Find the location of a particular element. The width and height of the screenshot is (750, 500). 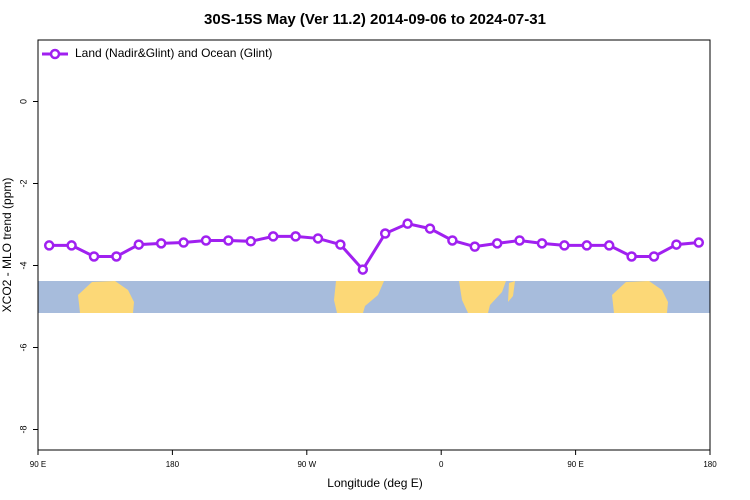

y-tick-label: -8 is located at coordinates (23, 429).